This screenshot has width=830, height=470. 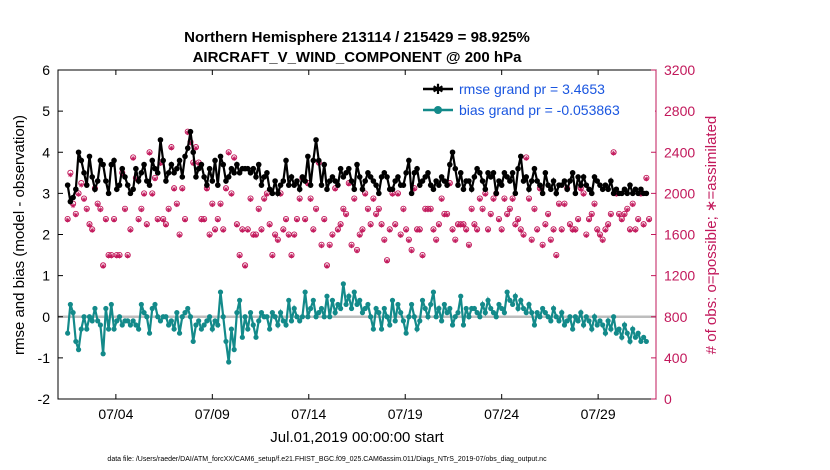 I want to click on y-left-tick-label: -1, so click(x=44, y=358).